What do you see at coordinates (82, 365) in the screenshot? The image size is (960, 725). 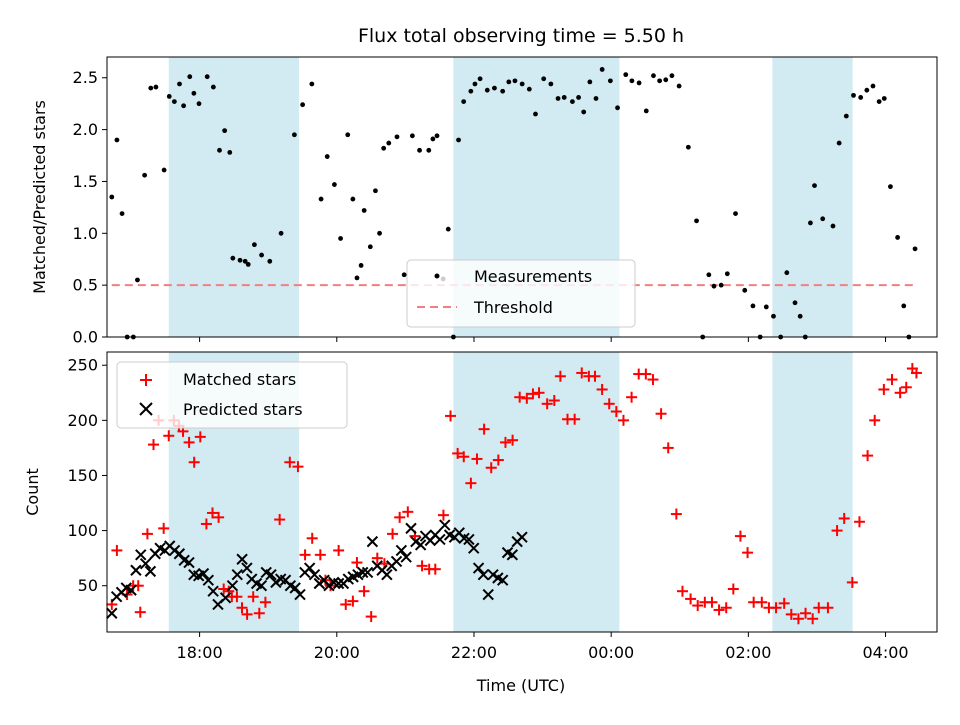 I see `y-tick-label: 250` at bounding box center [82, 365].